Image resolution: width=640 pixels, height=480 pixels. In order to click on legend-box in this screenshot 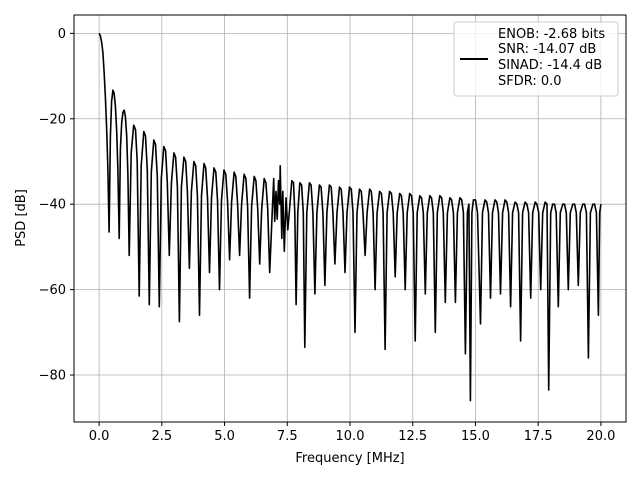, I will do `click(536, 59)`.